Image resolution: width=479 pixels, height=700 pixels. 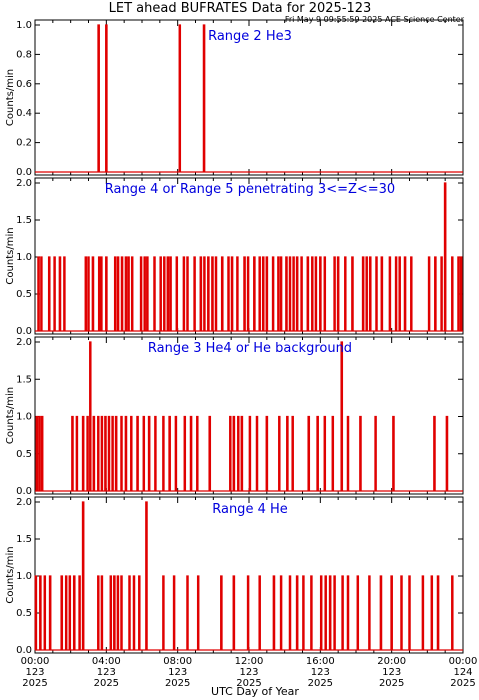 I want to click on x-axis-label: UTC Day of Year, so click(x=255, y=691).